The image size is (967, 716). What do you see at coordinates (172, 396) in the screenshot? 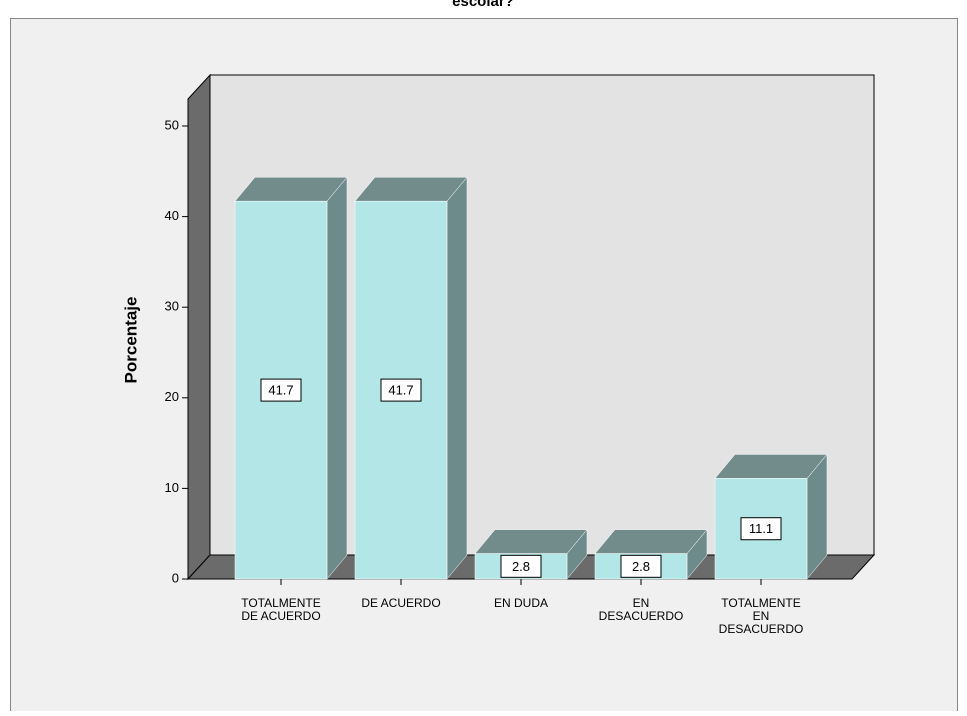
I see `y-tick-label: 20` at bounding box center [172, 396].